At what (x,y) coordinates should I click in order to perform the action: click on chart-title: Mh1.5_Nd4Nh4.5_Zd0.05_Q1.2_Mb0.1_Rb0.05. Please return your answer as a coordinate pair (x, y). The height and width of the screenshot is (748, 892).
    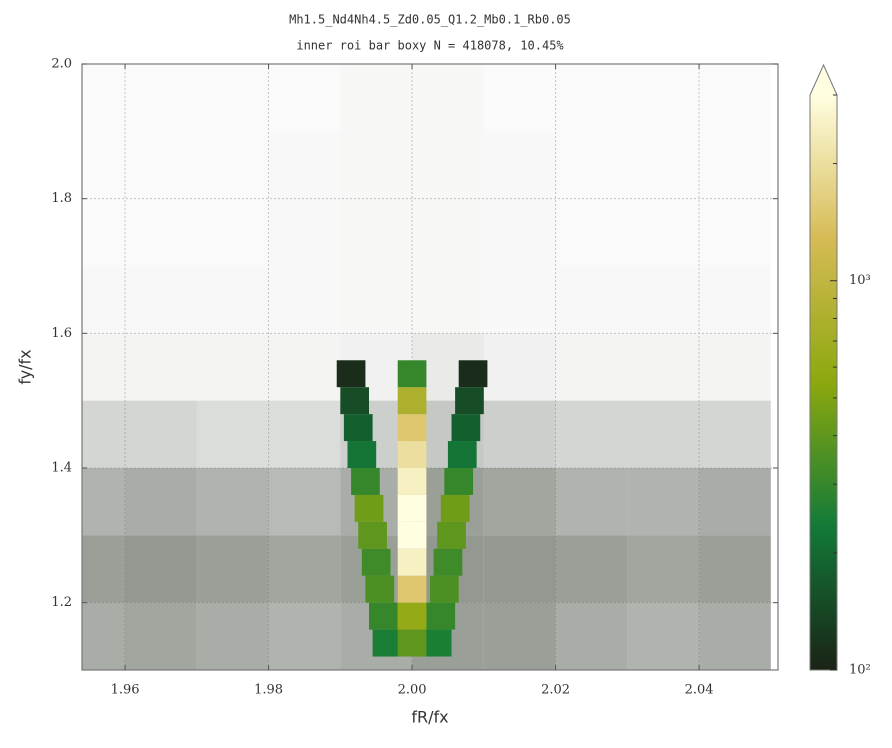
    Looking at the image, I should click on (430, 20).